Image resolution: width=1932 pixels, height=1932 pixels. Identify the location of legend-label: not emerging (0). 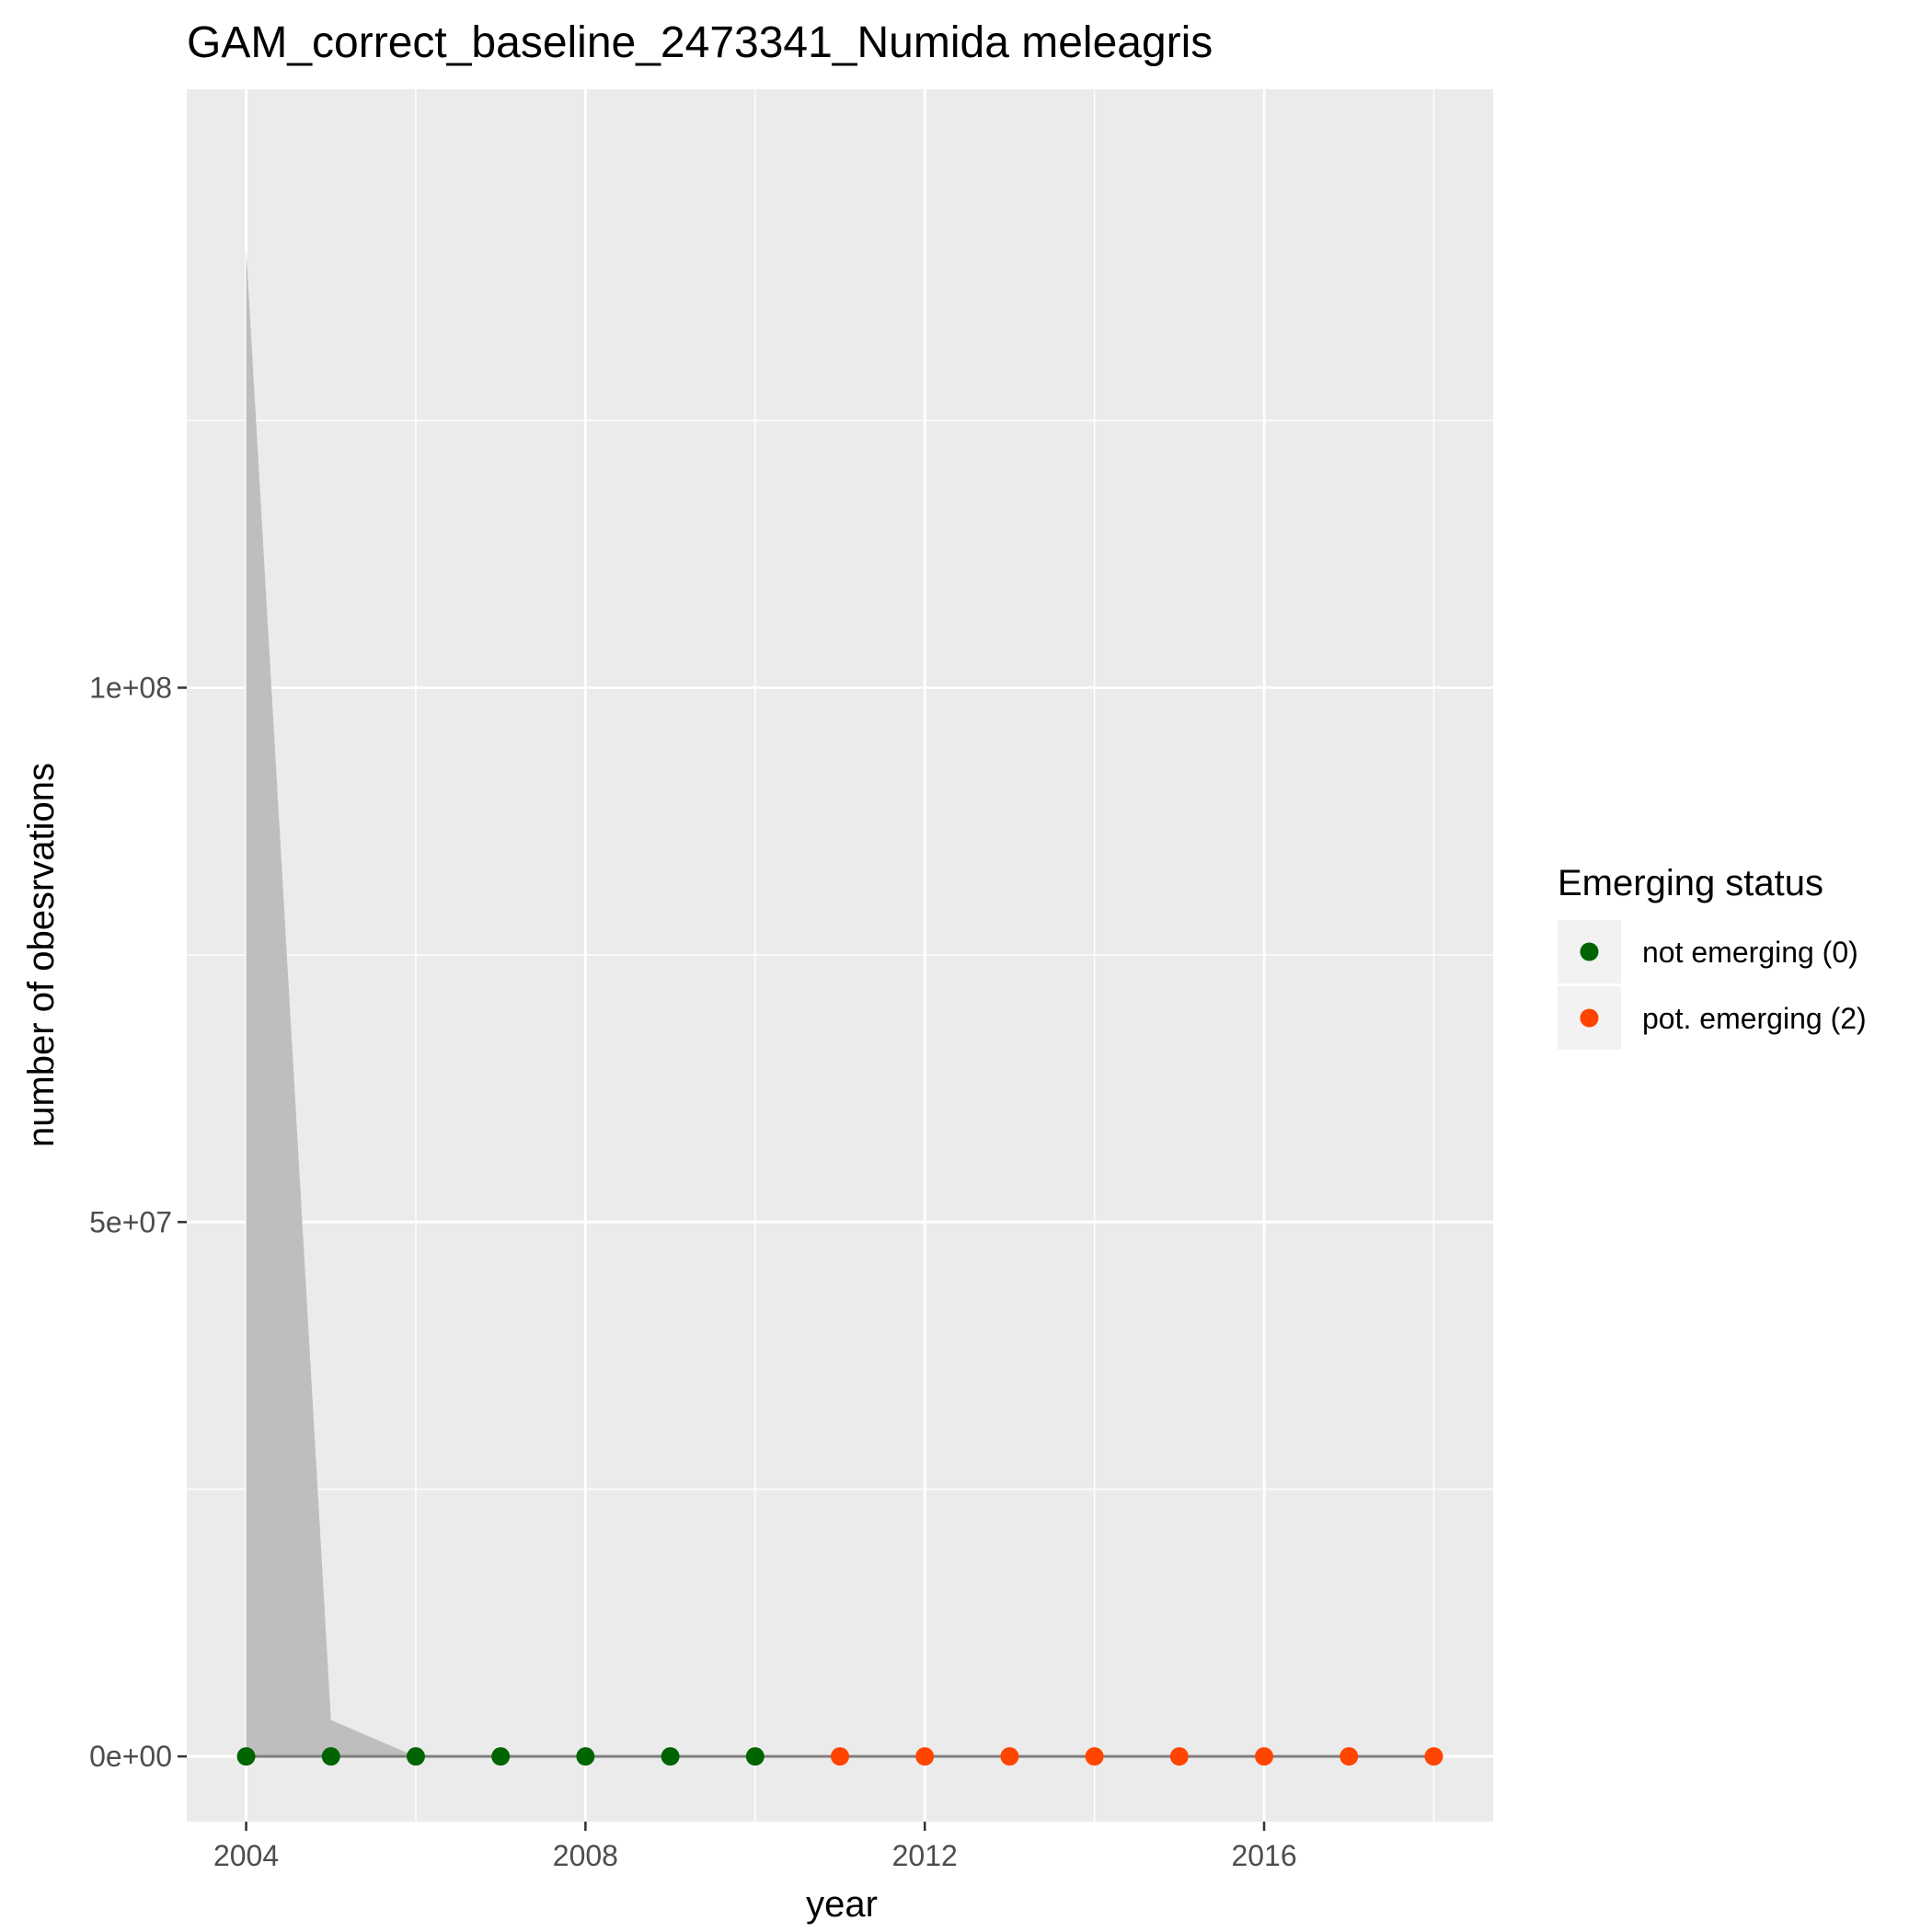
(1750, 952).